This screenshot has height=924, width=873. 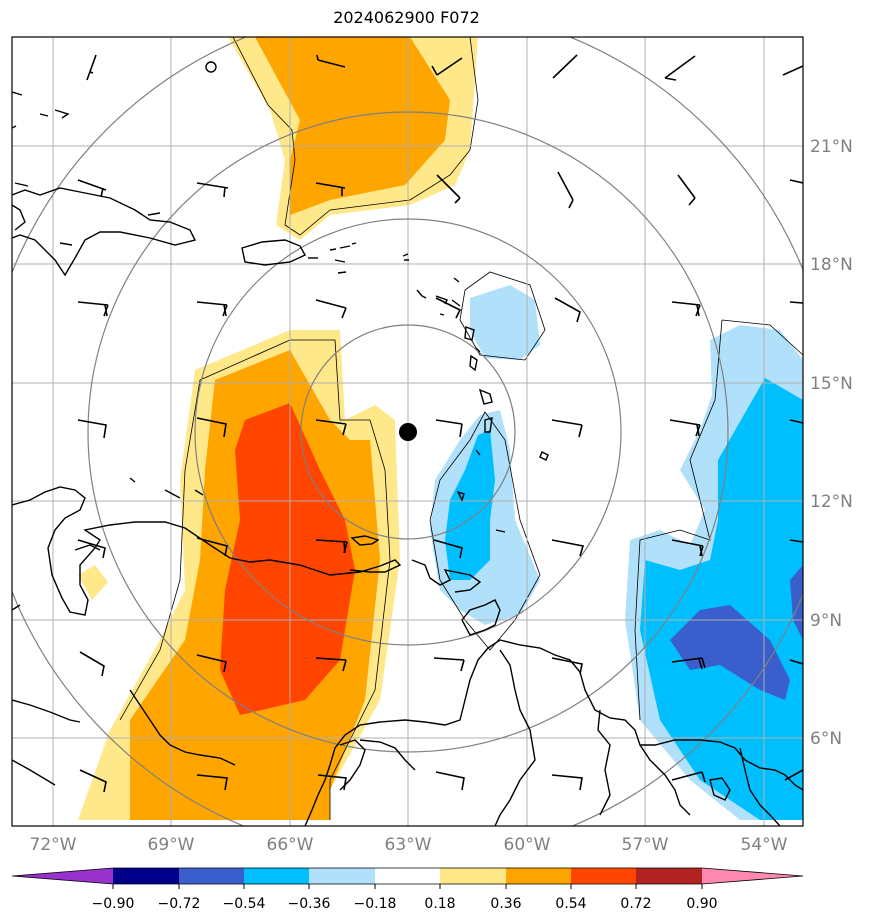 I want to click on lon-label: 63°W, so click(x=408, y=845).